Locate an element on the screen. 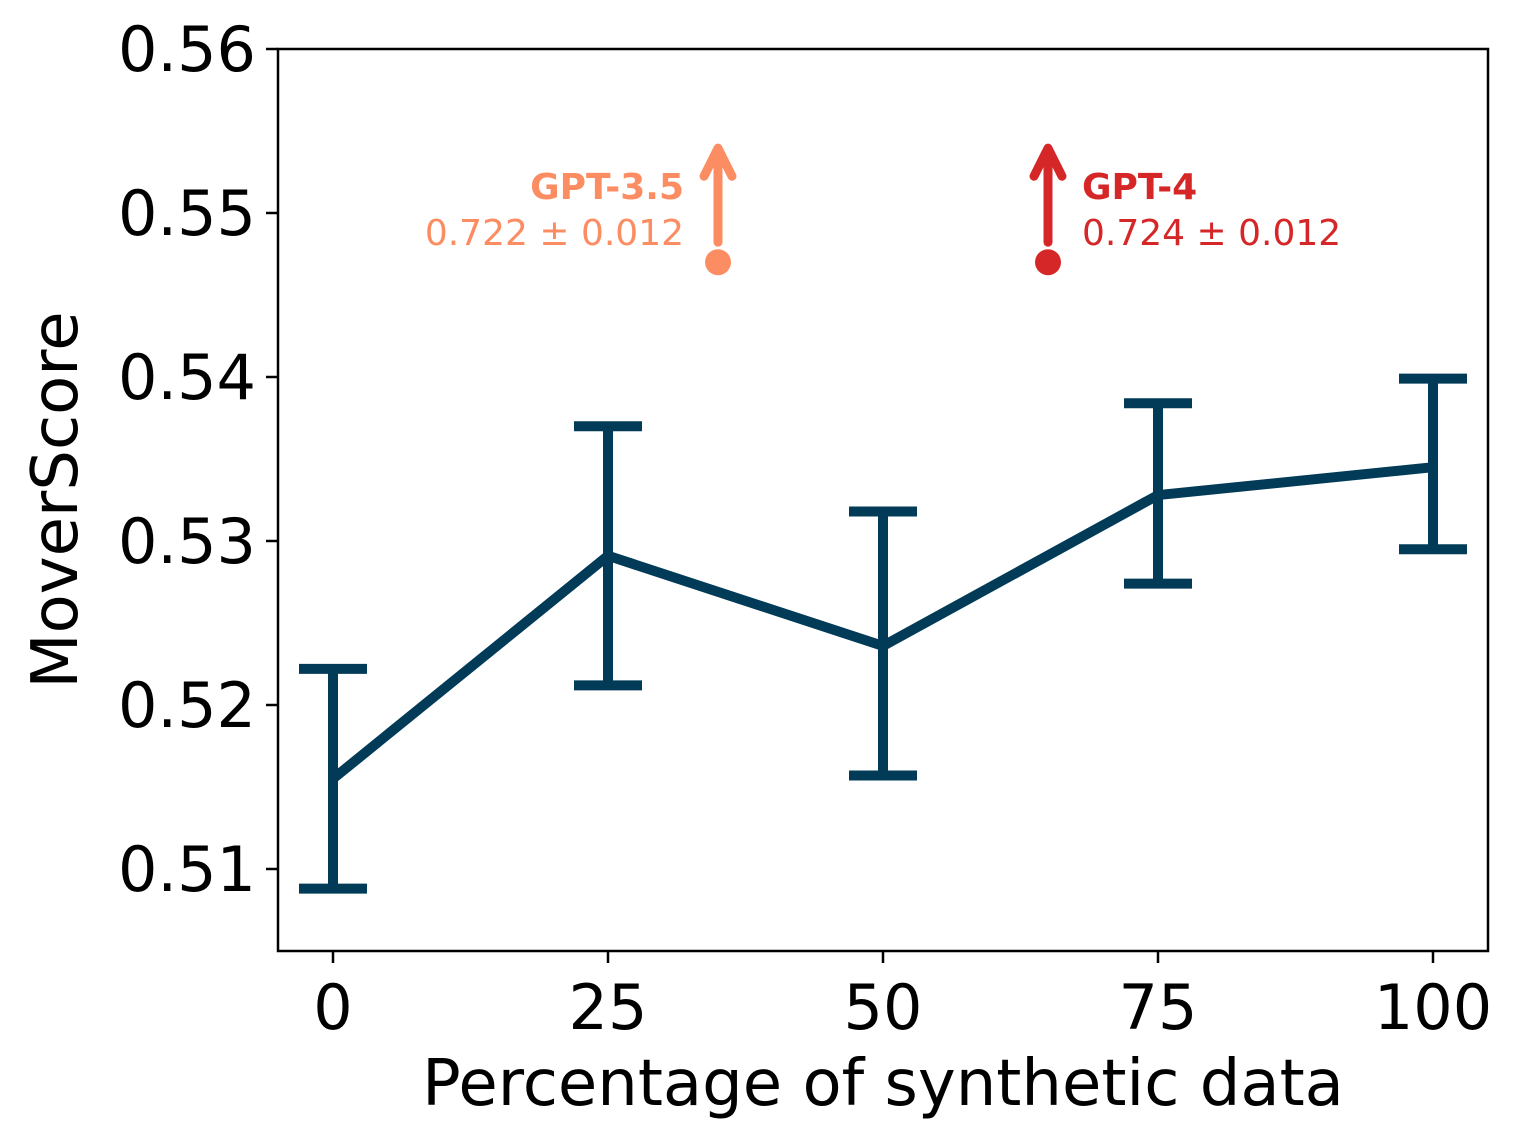  annotation-layer: GPT-3.5 0.722 ± 0.012 GPT-4 0.724 ± 0.012 is located at coordinates (883, 209).